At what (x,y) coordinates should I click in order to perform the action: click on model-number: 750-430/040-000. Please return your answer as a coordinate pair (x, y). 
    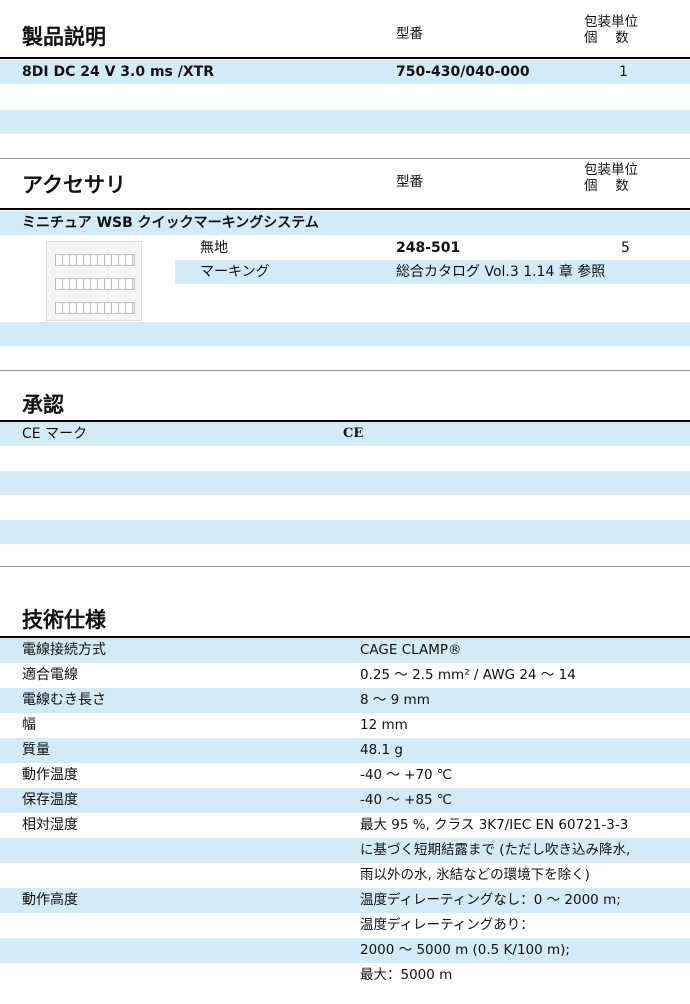
    Looking at the image, I should click on (463, 72).